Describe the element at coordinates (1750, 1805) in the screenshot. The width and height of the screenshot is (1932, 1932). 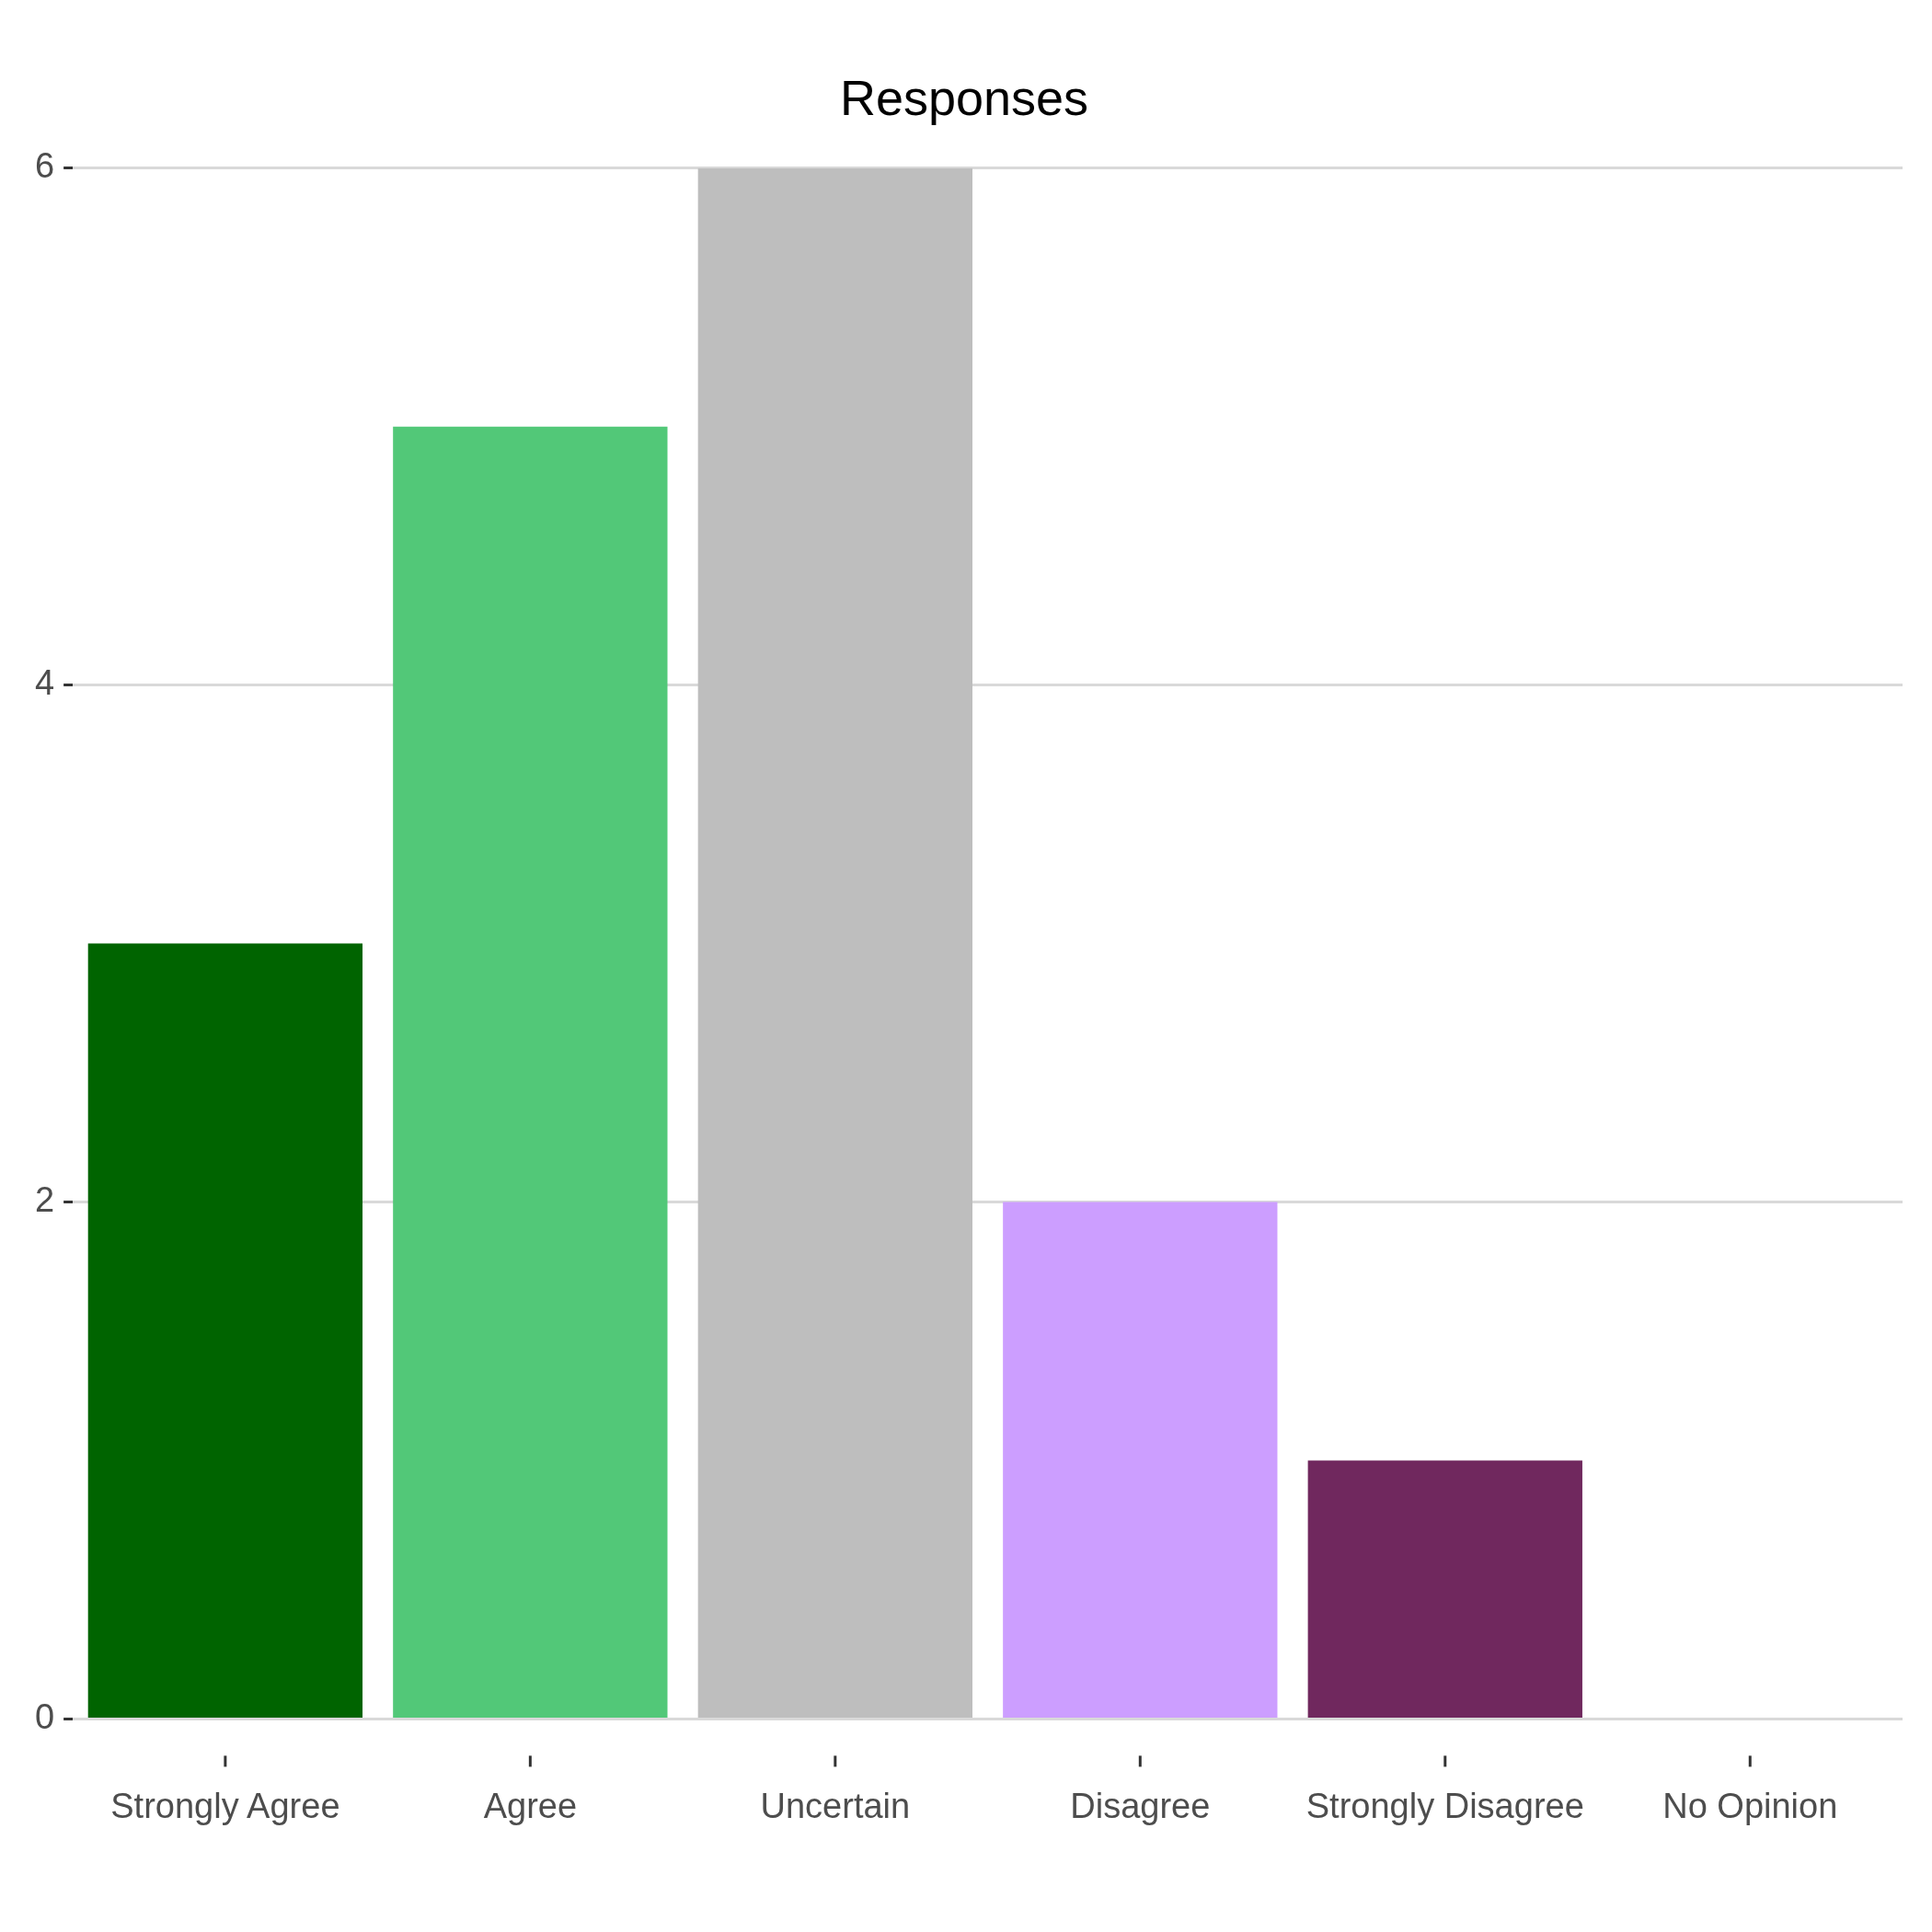
I see `x-tick-label: No Opinion` at that location.